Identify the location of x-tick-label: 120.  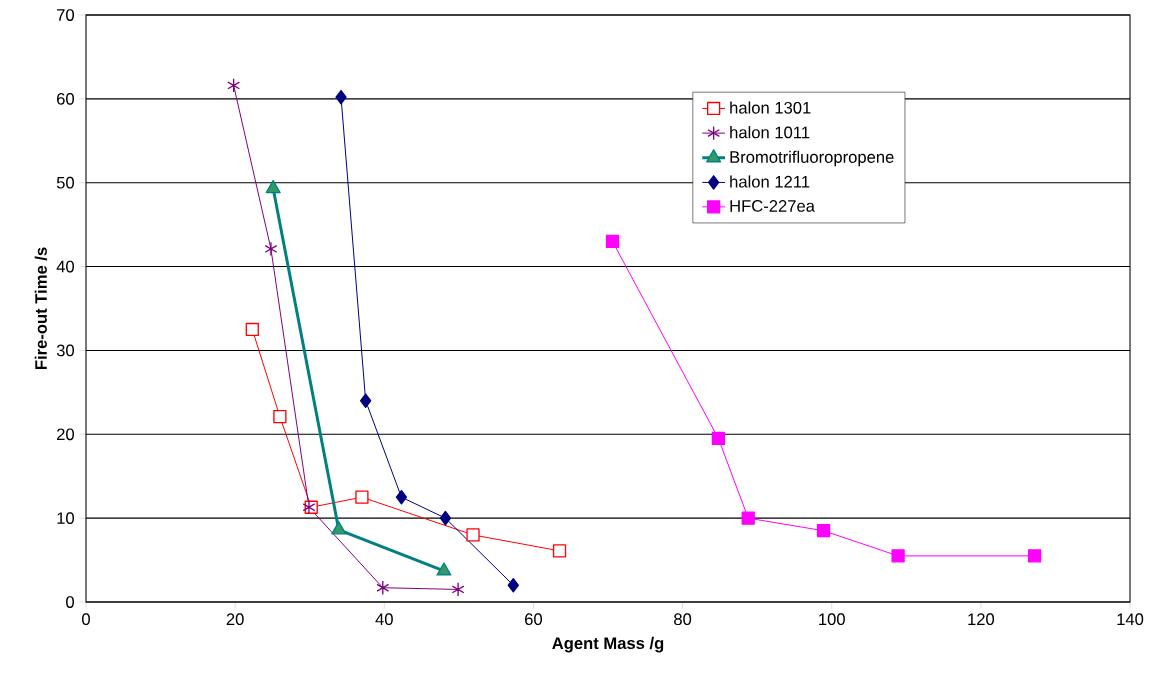
(981, 619).